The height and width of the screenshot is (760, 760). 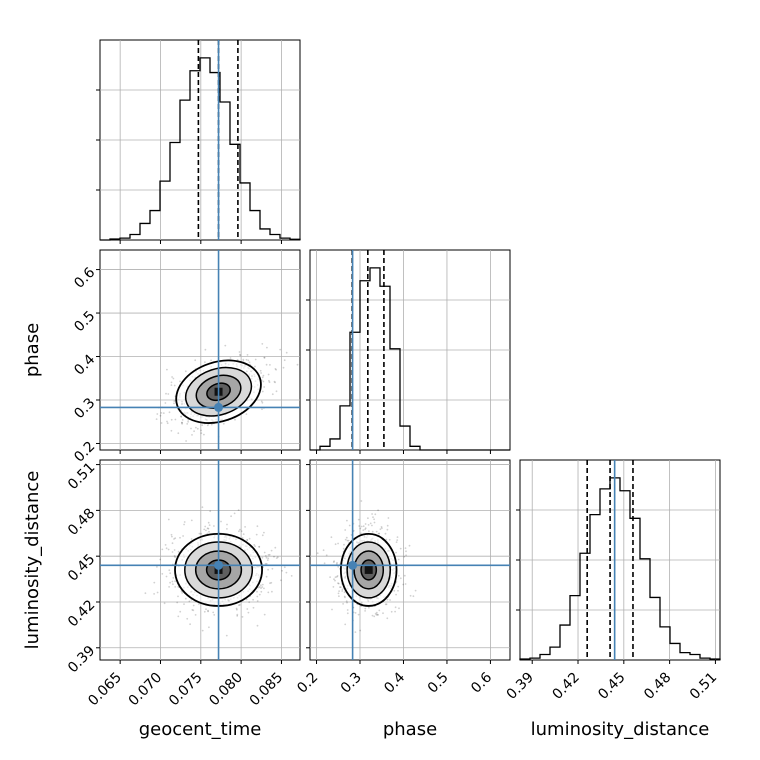 I want to click on y-tick-label-phase: 0.4, so click(x=84, y=365).